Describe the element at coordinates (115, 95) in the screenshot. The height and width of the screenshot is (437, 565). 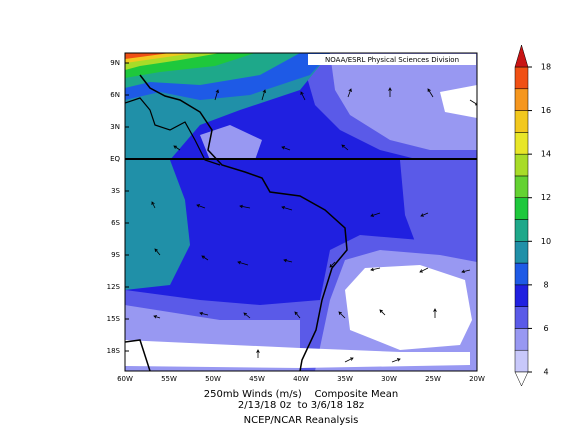
I see `lat-label: 6N` at that location.